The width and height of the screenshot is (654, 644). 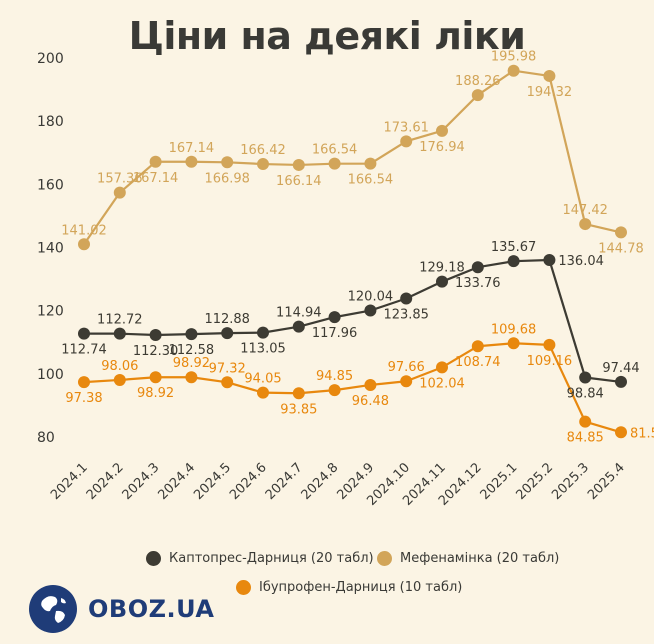 What do you see at coordinates (284, 481) in the screenshot?
I see `x-tick-label: 2024.7` at bounding box center [284, 481].